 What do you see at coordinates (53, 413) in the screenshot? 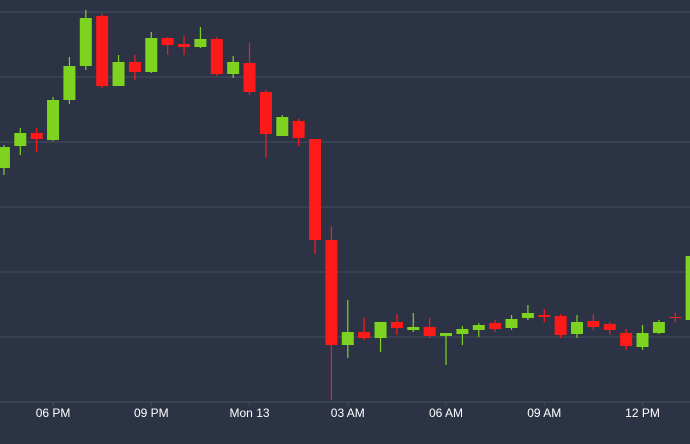
I see `x-tick-label: 06 PM` at bounding box center [53, 413].